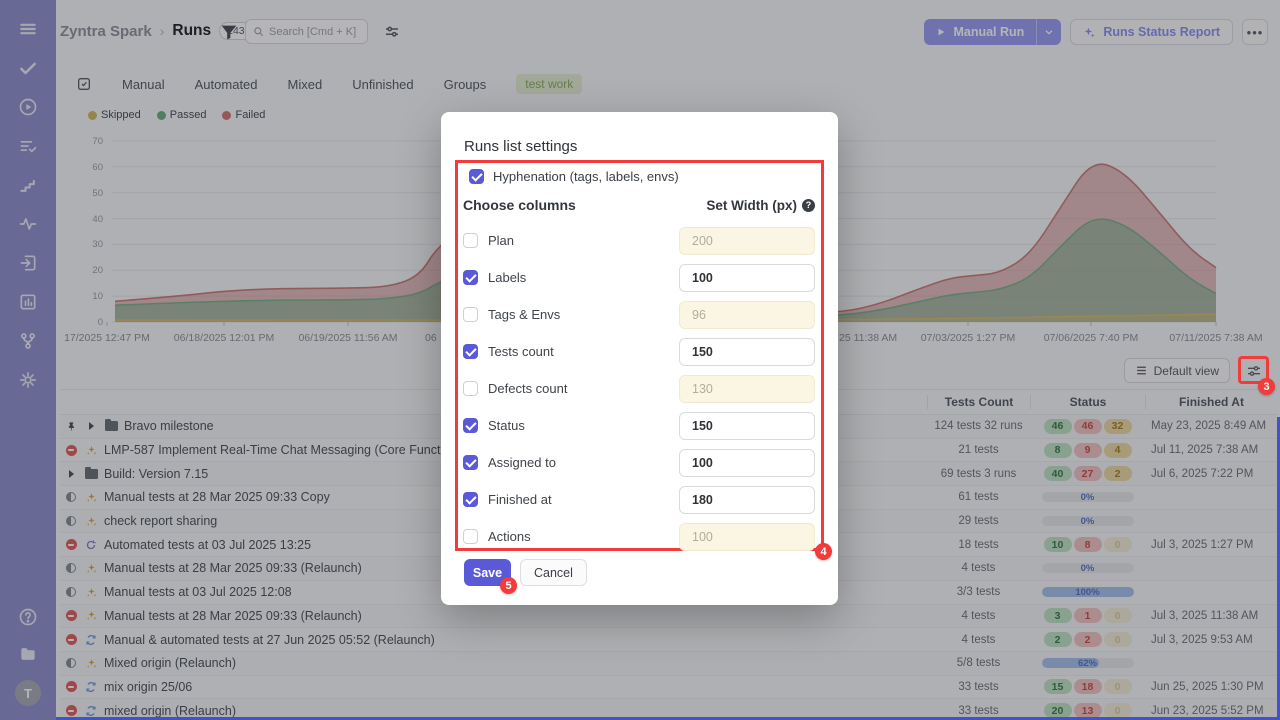  What do you see at coordinates (192, 30) in the screenshot?
I see `breadcrumb-section: Runs` at bounding box center [192, 30].